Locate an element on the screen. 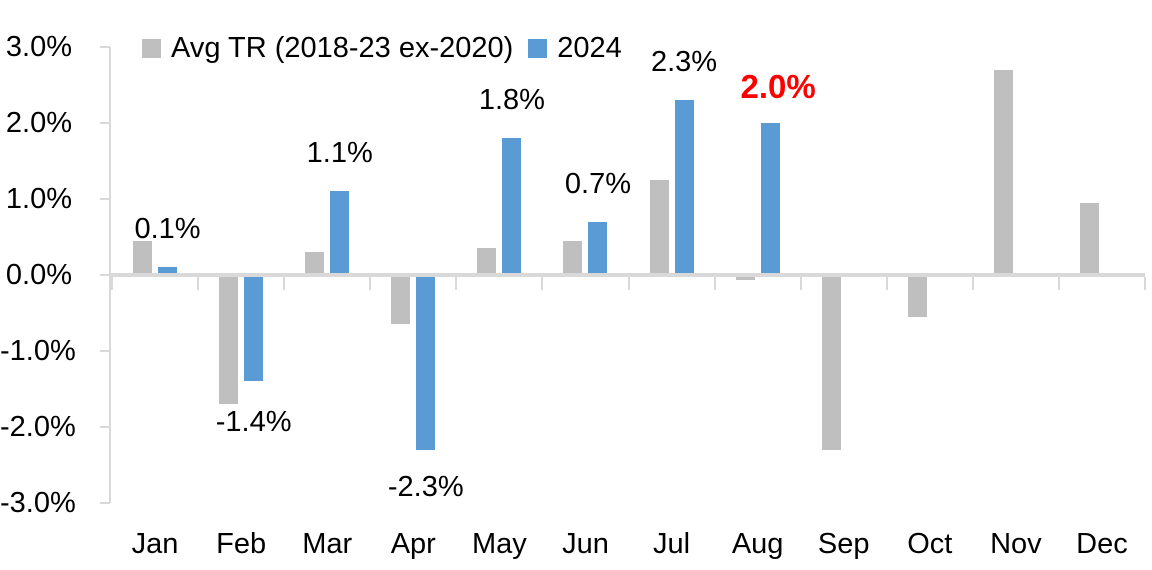 This screenshot has height=570, width=1152. bar-avg-tr-2018-23-ex-2020--sep is located at coordinates (831, 362).